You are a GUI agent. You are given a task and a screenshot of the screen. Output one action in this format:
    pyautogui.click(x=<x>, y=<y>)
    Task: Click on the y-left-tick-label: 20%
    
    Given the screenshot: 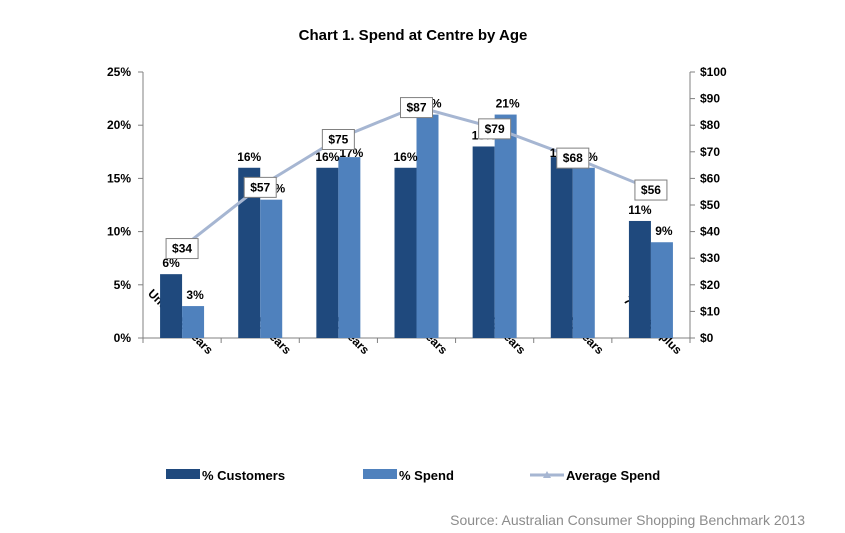 What is the action you would take?
    pyautogui.click(x=119, y=125)
    